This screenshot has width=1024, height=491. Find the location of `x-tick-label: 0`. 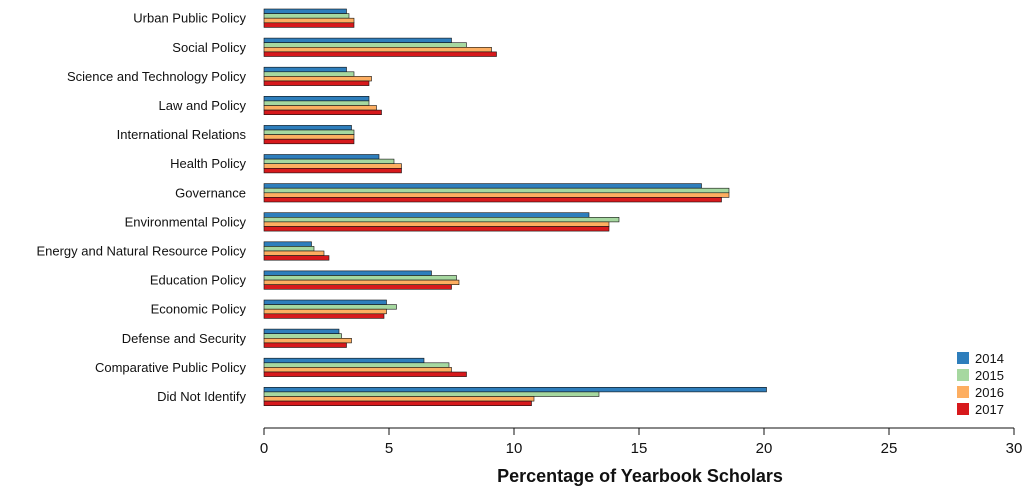

x-tick-label: 0 is located at coordinates (264, 448).